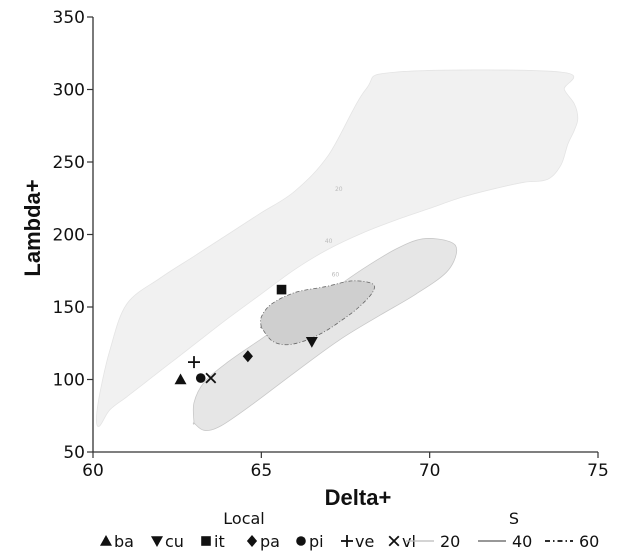  Describe the element at coordinates (262, 471) in the screenshot. I see `x-tick-label: 65` at that location.